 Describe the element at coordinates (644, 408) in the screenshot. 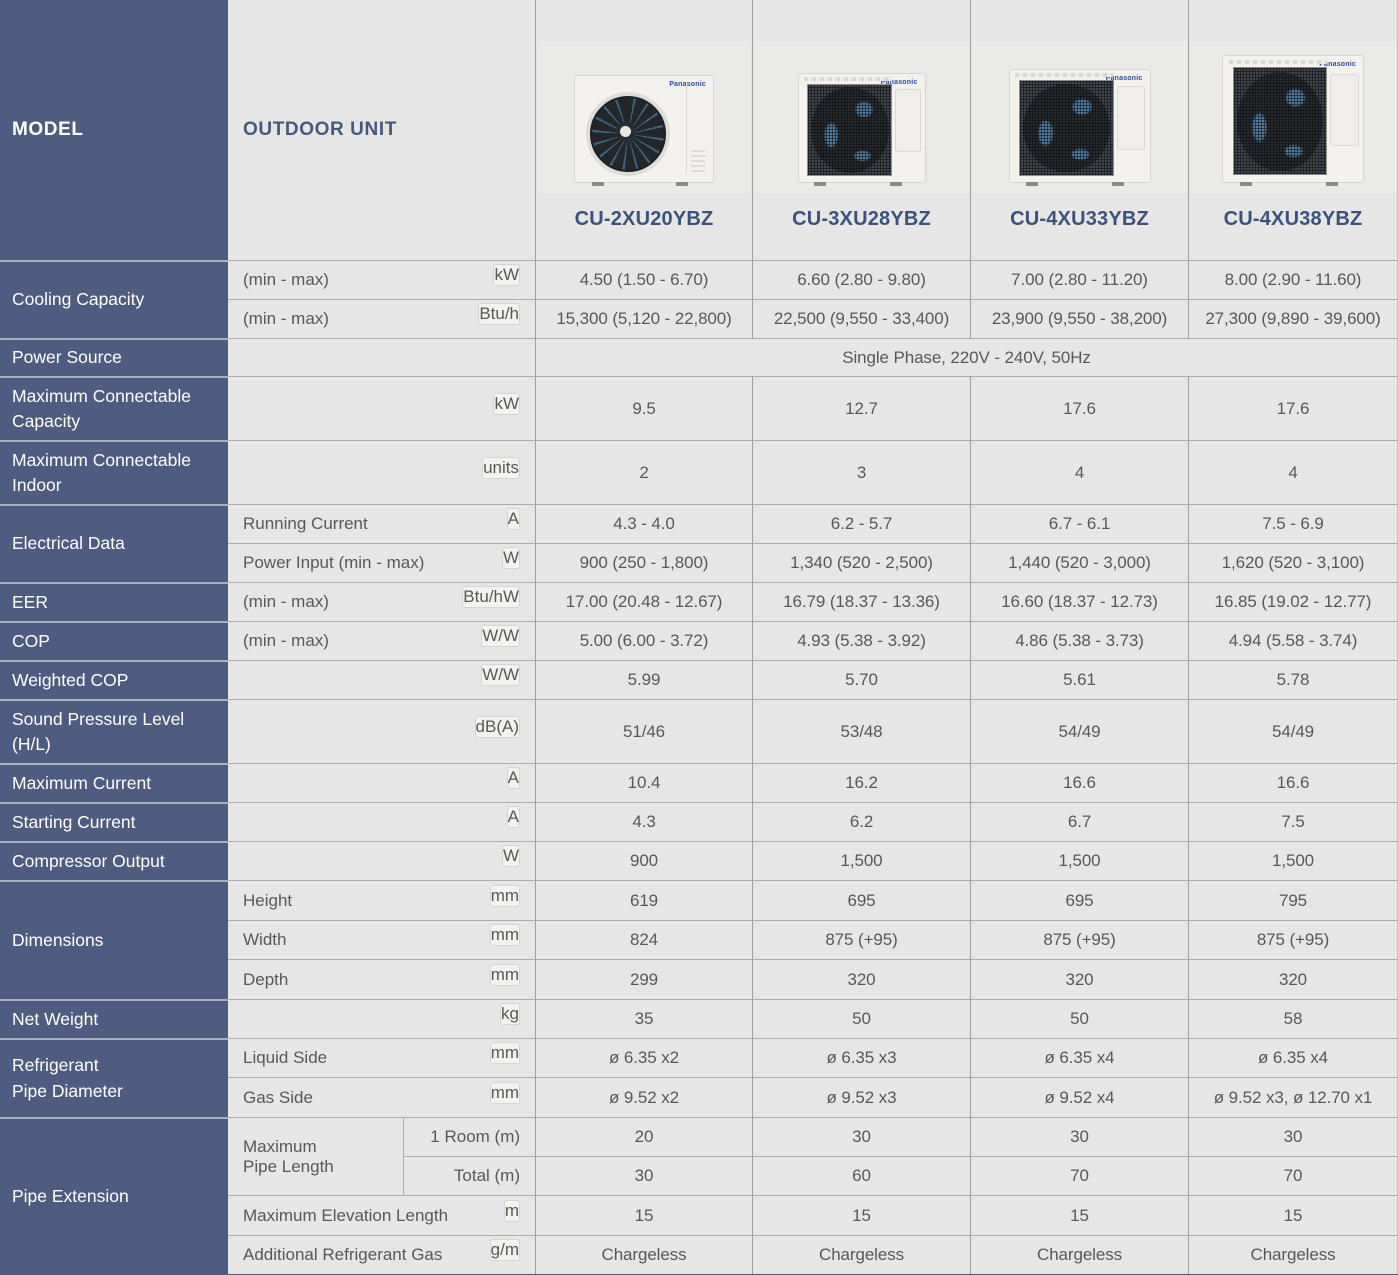

I see `value-cell: 9.5` at that location.